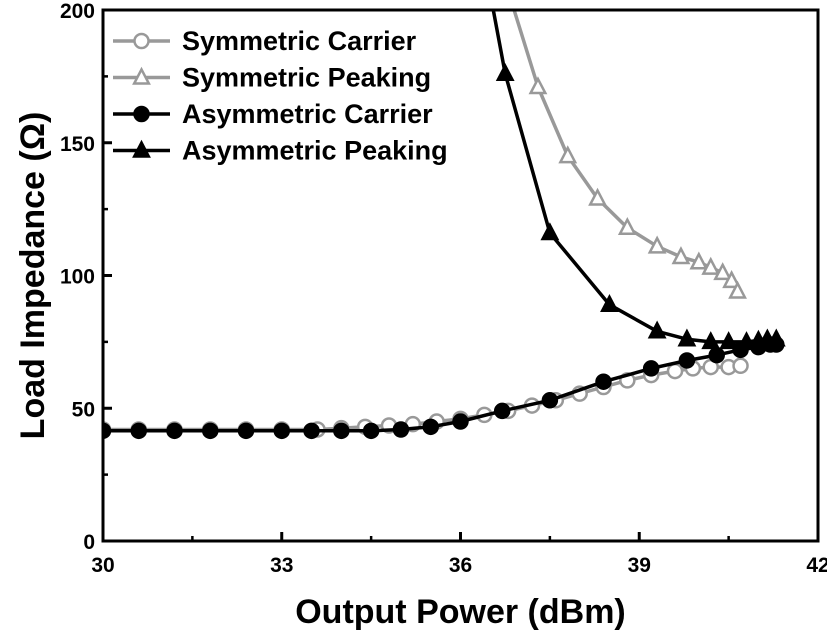 This screenshot has width=827, height=637. I want to click on legend-item: Asymmetric Carrier, so click(273, 114).